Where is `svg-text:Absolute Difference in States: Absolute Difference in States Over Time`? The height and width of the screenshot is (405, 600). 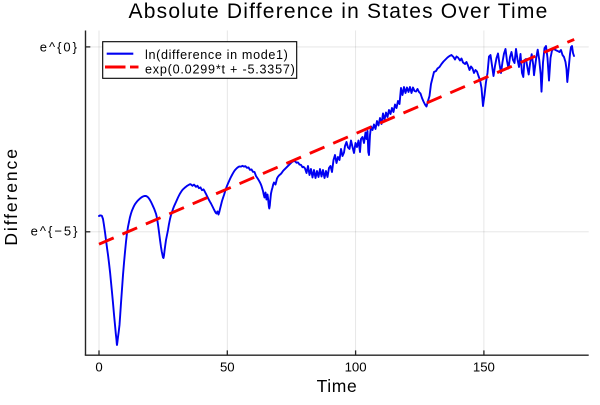
svg-text:Absolute Difference in States: Absolute Difference in States Over Time is located at coordinates (339, 11).